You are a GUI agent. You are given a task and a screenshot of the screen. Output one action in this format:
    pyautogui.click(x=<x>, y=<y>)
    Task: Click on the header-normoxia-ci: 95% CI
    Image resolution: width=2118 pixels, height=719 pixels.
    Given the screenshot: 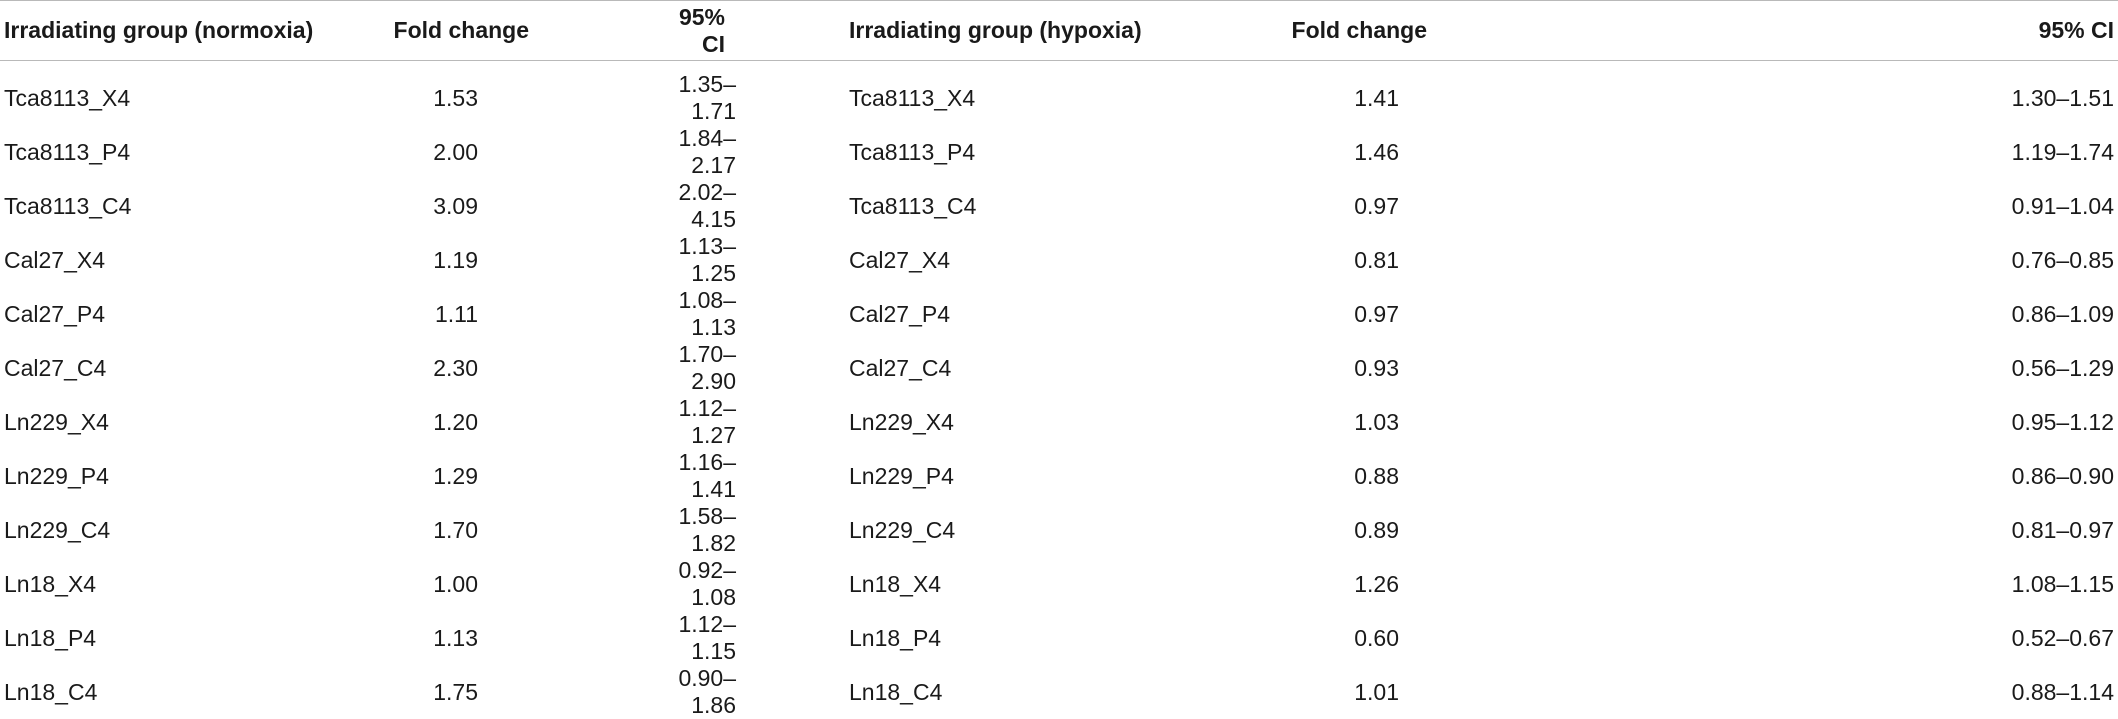 What is the action you would take?
    pyautogui.click(x=750, y=31)
    